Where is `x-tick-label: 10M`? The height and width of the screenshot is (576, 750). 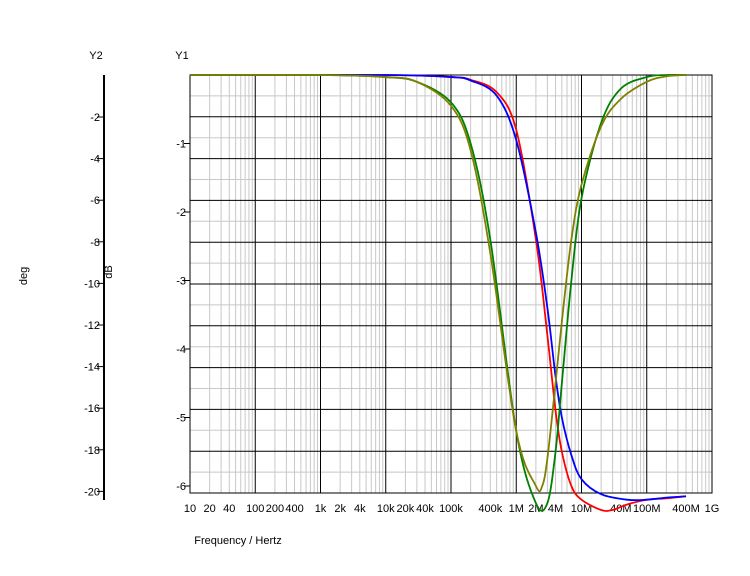
x-tick-label: 10M is located at coordinates (581, 509).